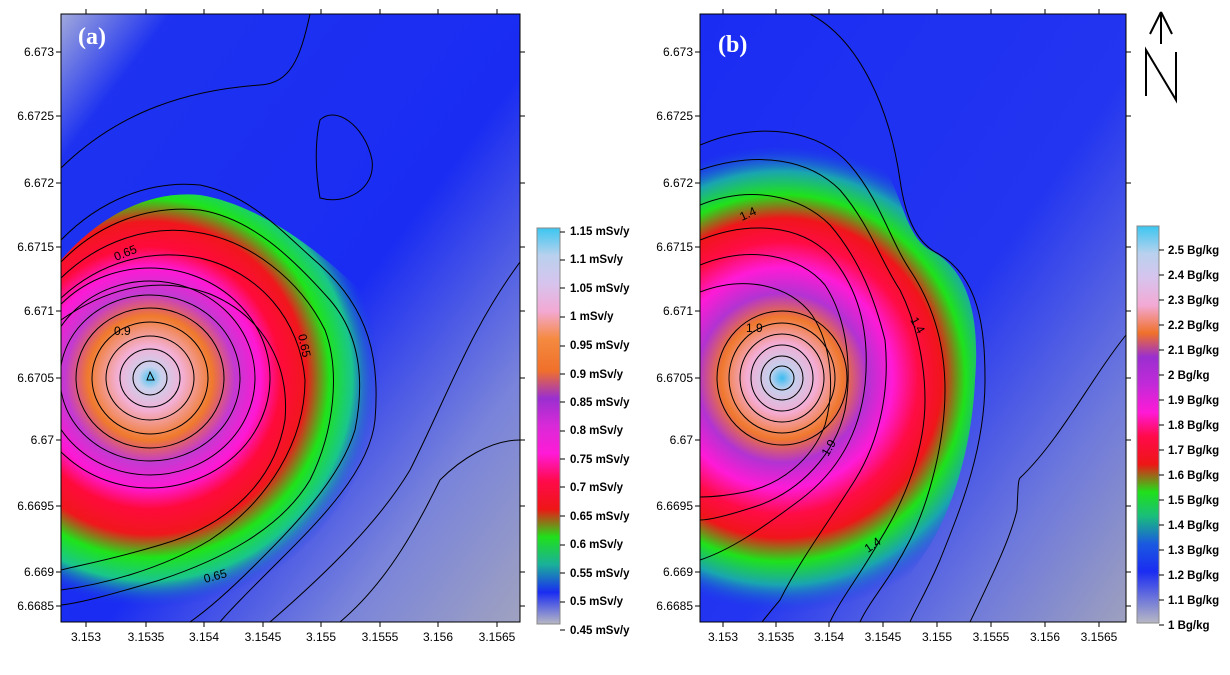 This screenshot has width=1230, height=675. I want to click on contour-label: 1.9, so click(754, 328).